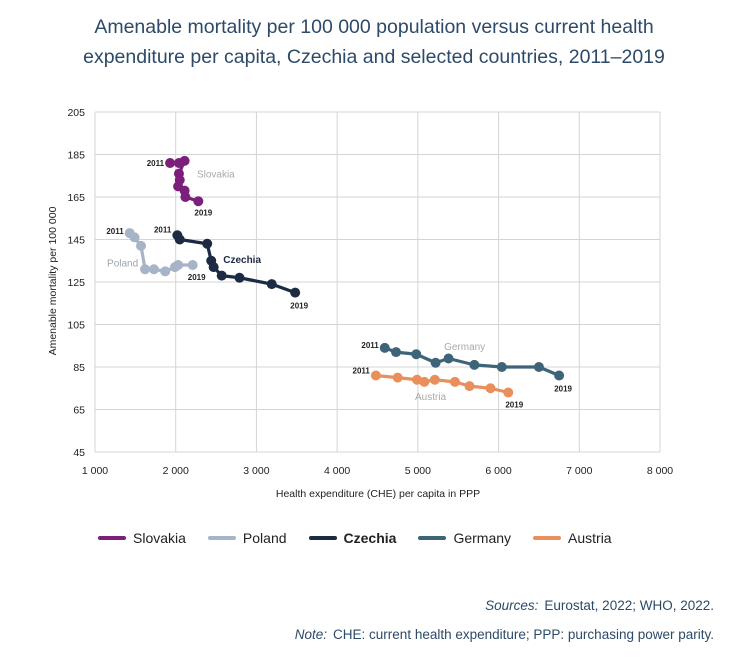 The width and height of the screenshot is (748, 658). What do you see at coordinates (231, 267) in the screenshot?
I see `series-czechia: 2011 2019 Czechia` at bounding box center [231, 267].